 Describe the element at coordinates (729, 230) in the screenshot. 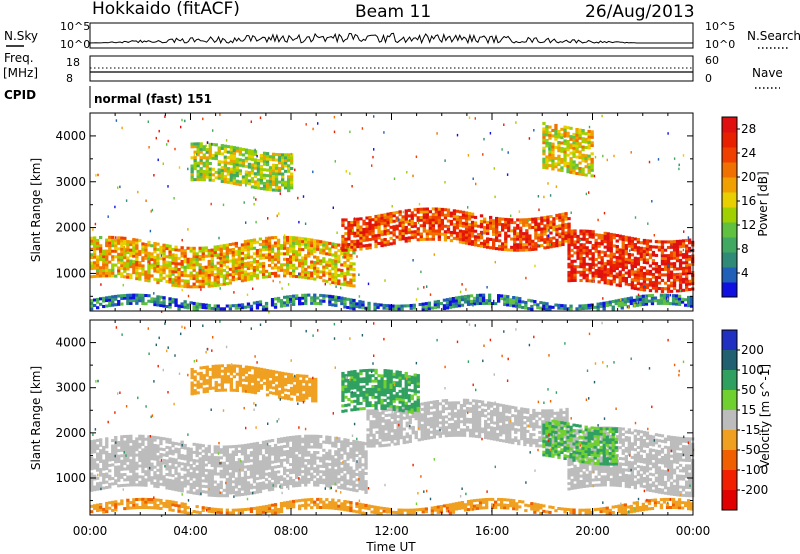

I see `colorbar-swatch` at that location.